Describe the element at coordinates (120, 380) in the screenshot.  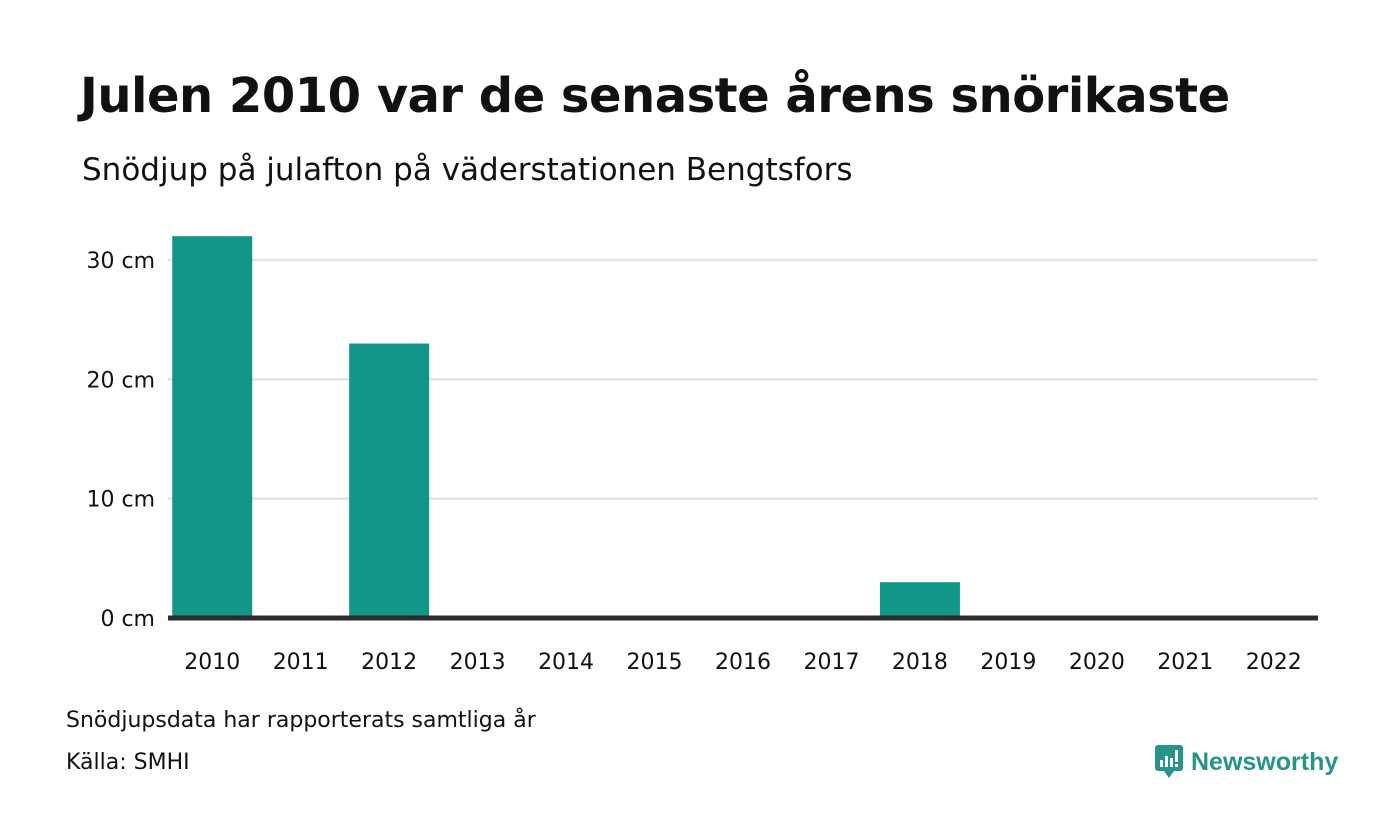
I see `y-tick-label: 20 cm` at that location.